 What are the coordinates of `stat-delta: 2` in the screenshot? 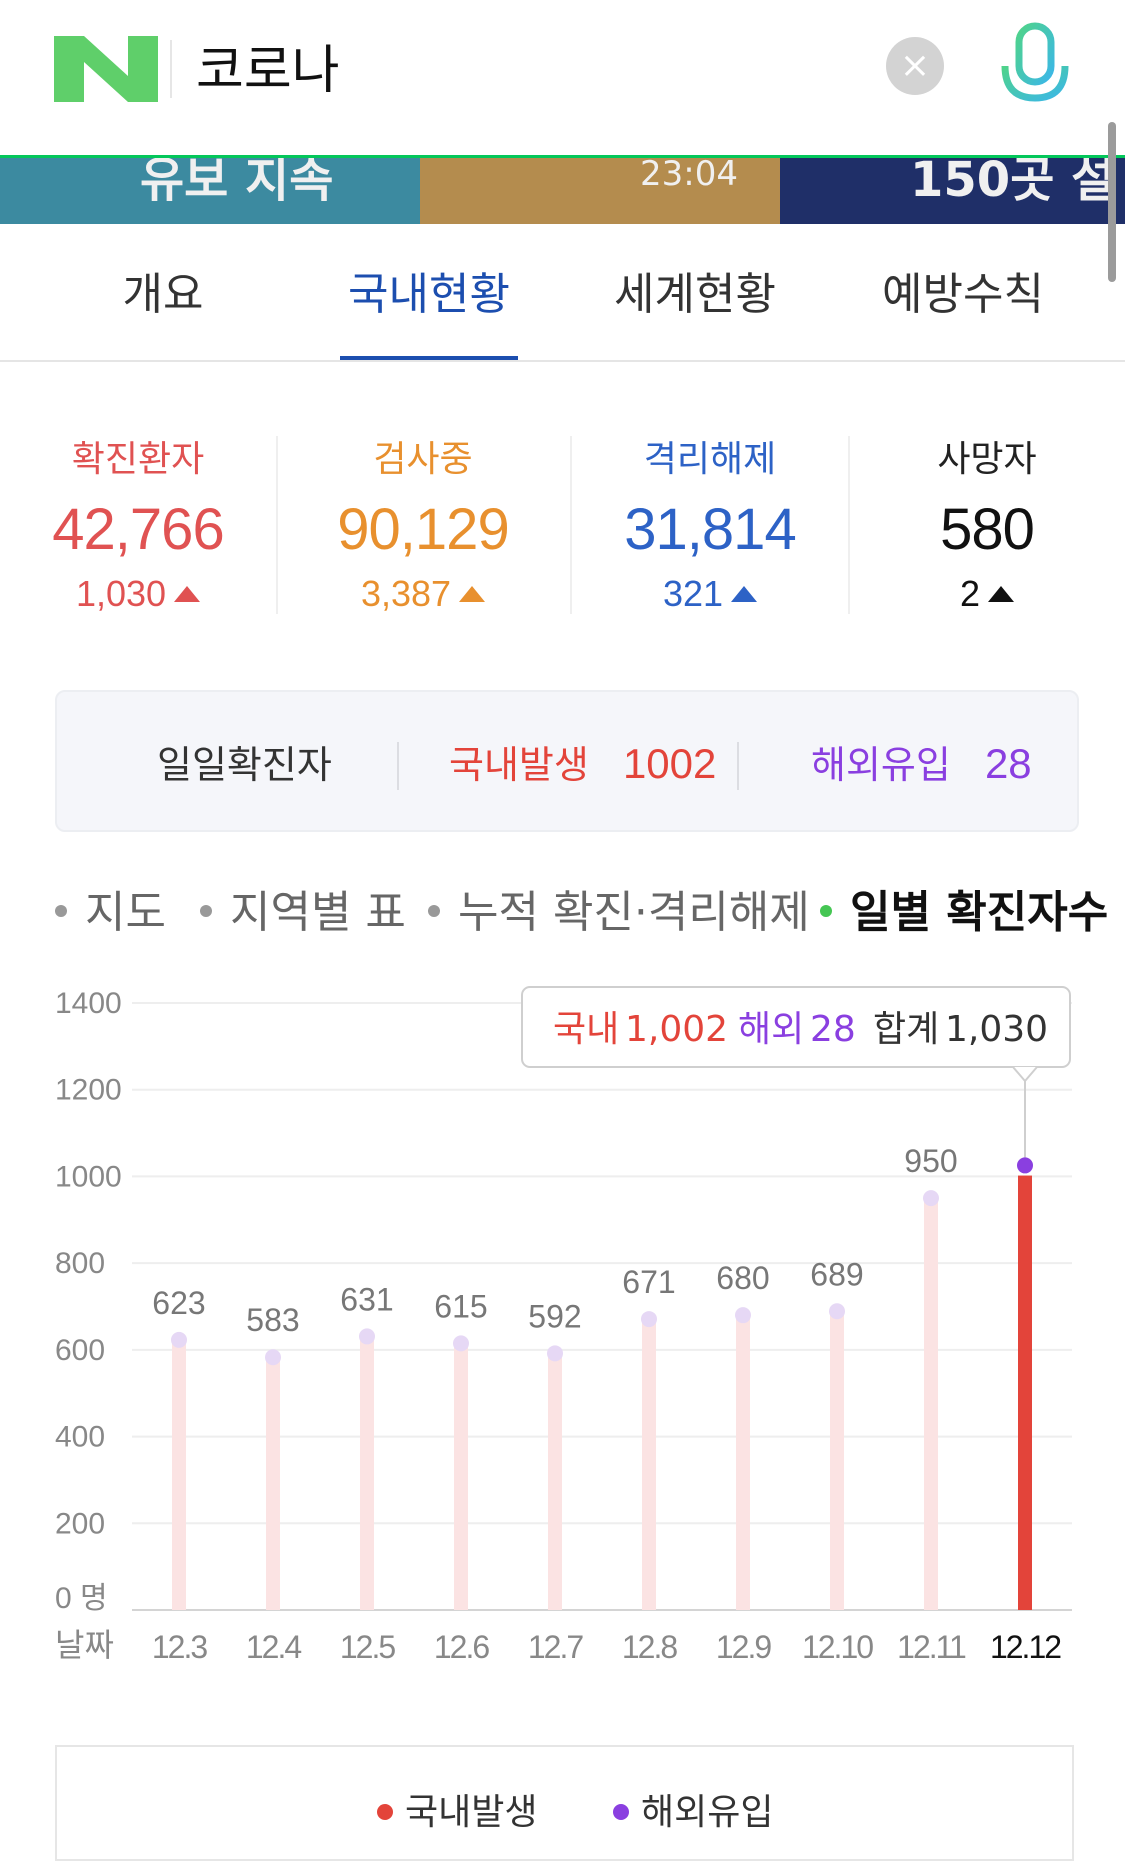 It's located at (987, 594).